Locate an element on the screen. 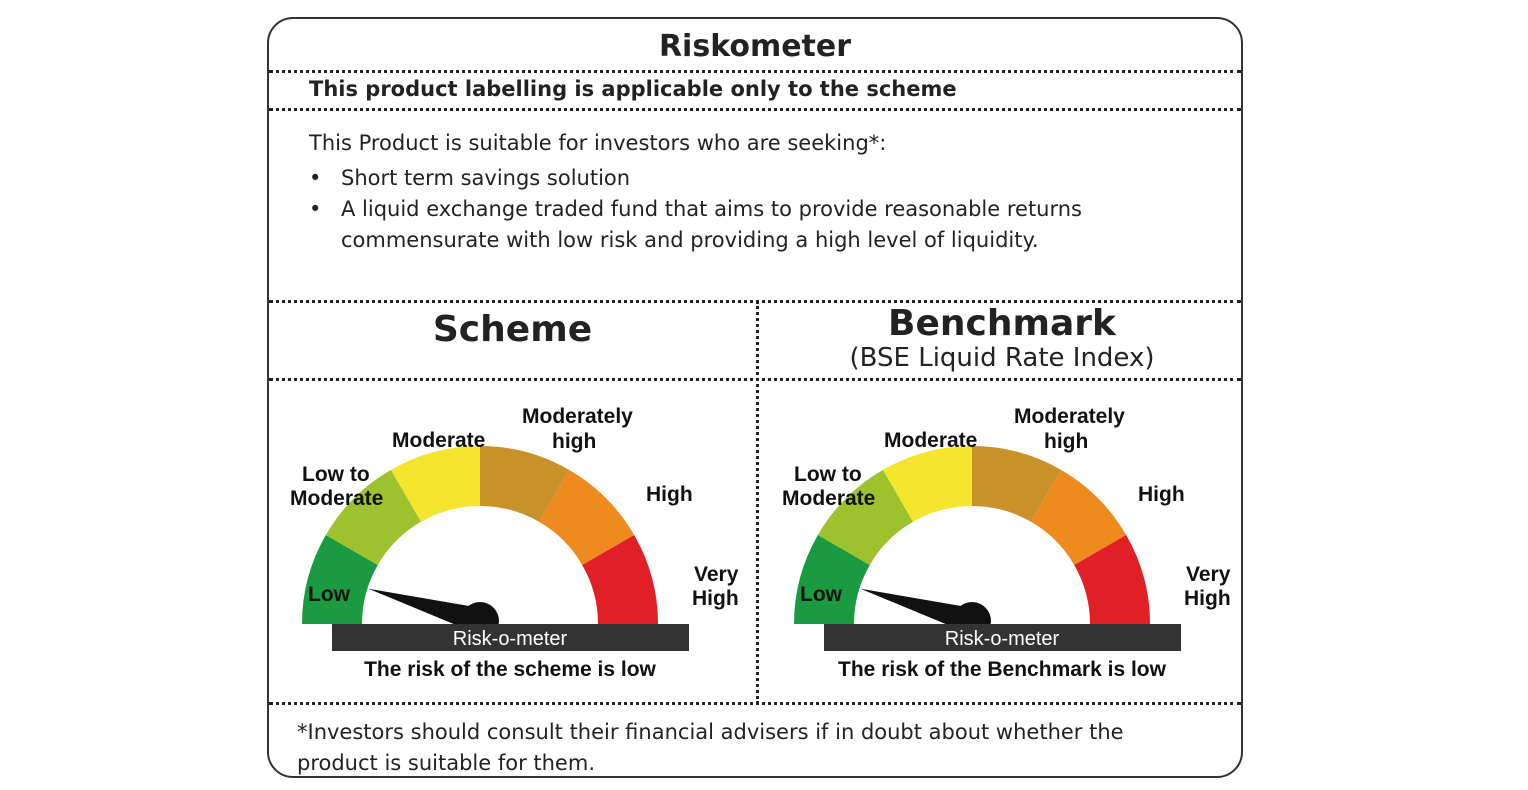 The image size is (1528, 790). risk-statement: The risk of the Benchmark is low is located at coordinates (1002, 669).